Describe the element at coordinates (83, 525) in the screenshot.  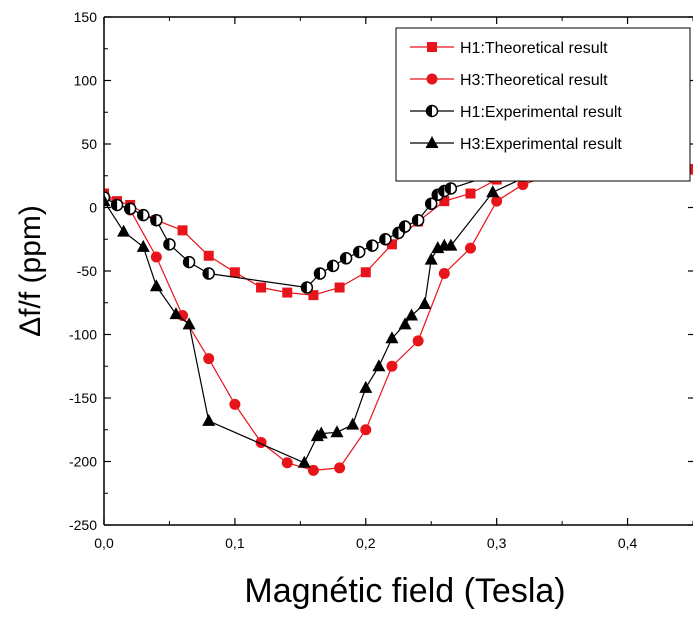
I see `y-tick-label: -250` at that location.